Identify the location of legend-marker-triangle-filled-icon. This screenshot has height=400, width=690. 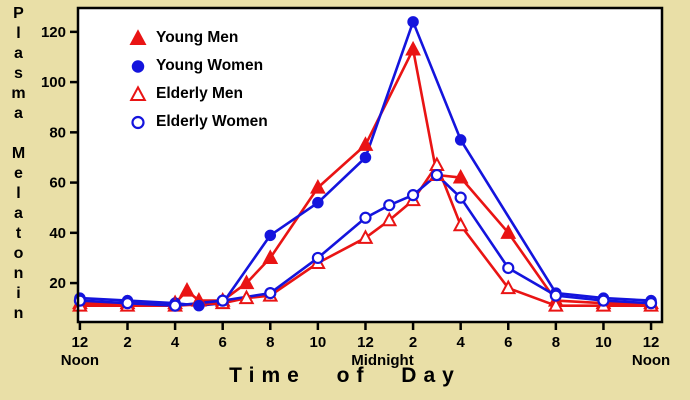
(138, 37).